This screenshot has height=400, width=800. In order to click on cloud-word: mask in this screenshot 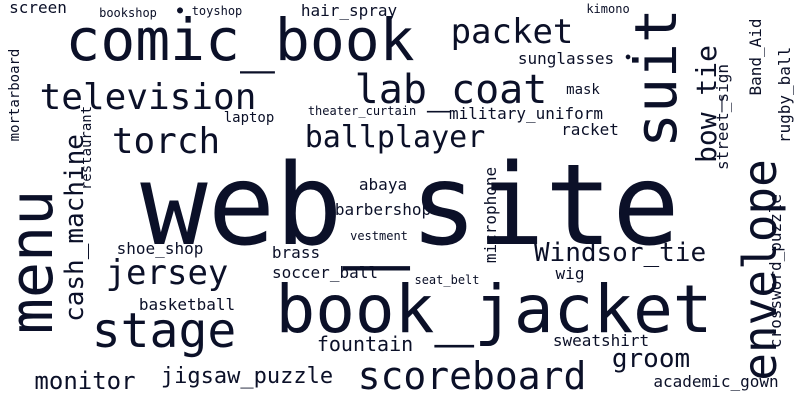, I will do `click(583, 90)`.